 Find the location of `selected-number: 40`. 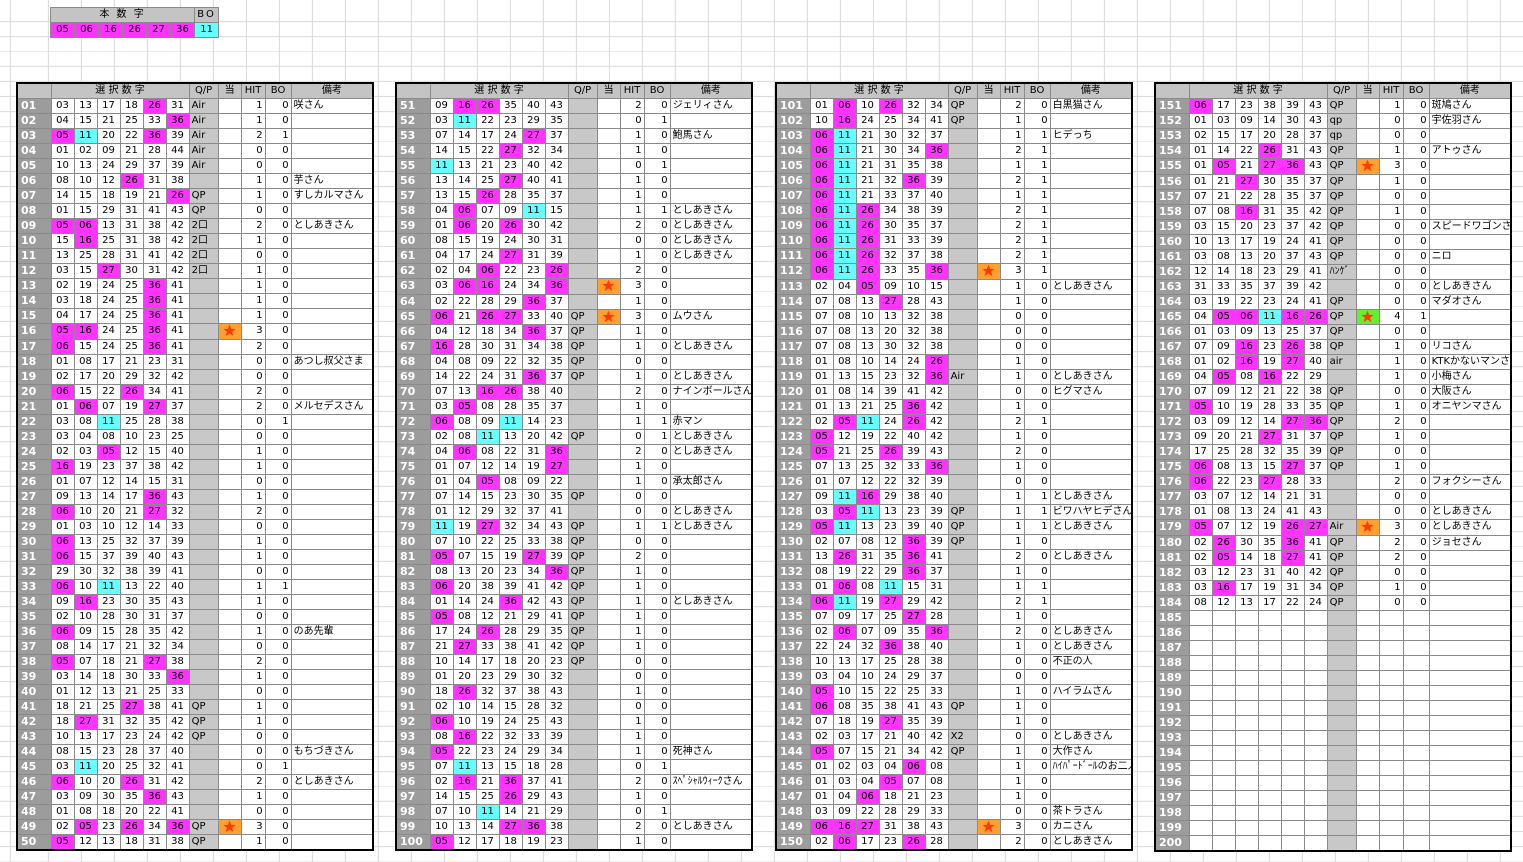

selected-number: 40 is located at coordinates (177, 751).